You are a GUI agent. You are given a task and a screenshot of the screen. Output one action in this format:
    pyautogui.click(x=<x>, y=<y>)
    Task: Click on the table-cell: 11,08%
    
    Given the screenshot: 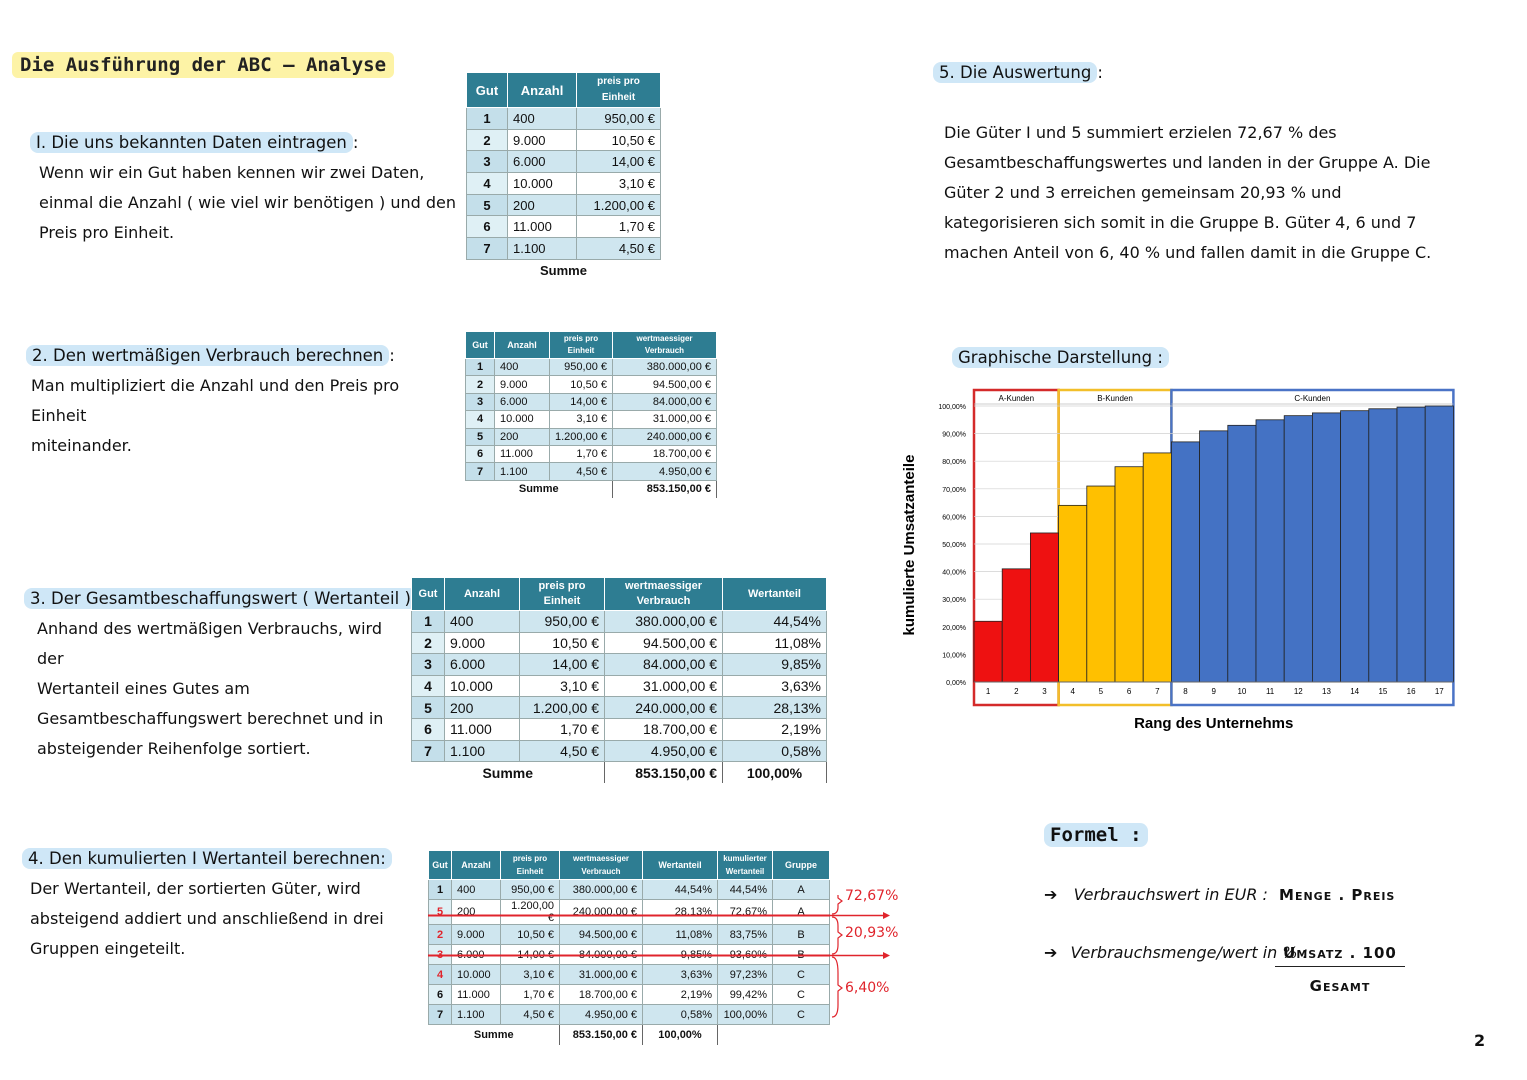 What is the action you would take?
    pyautogui.click(x=774, y=643)
    